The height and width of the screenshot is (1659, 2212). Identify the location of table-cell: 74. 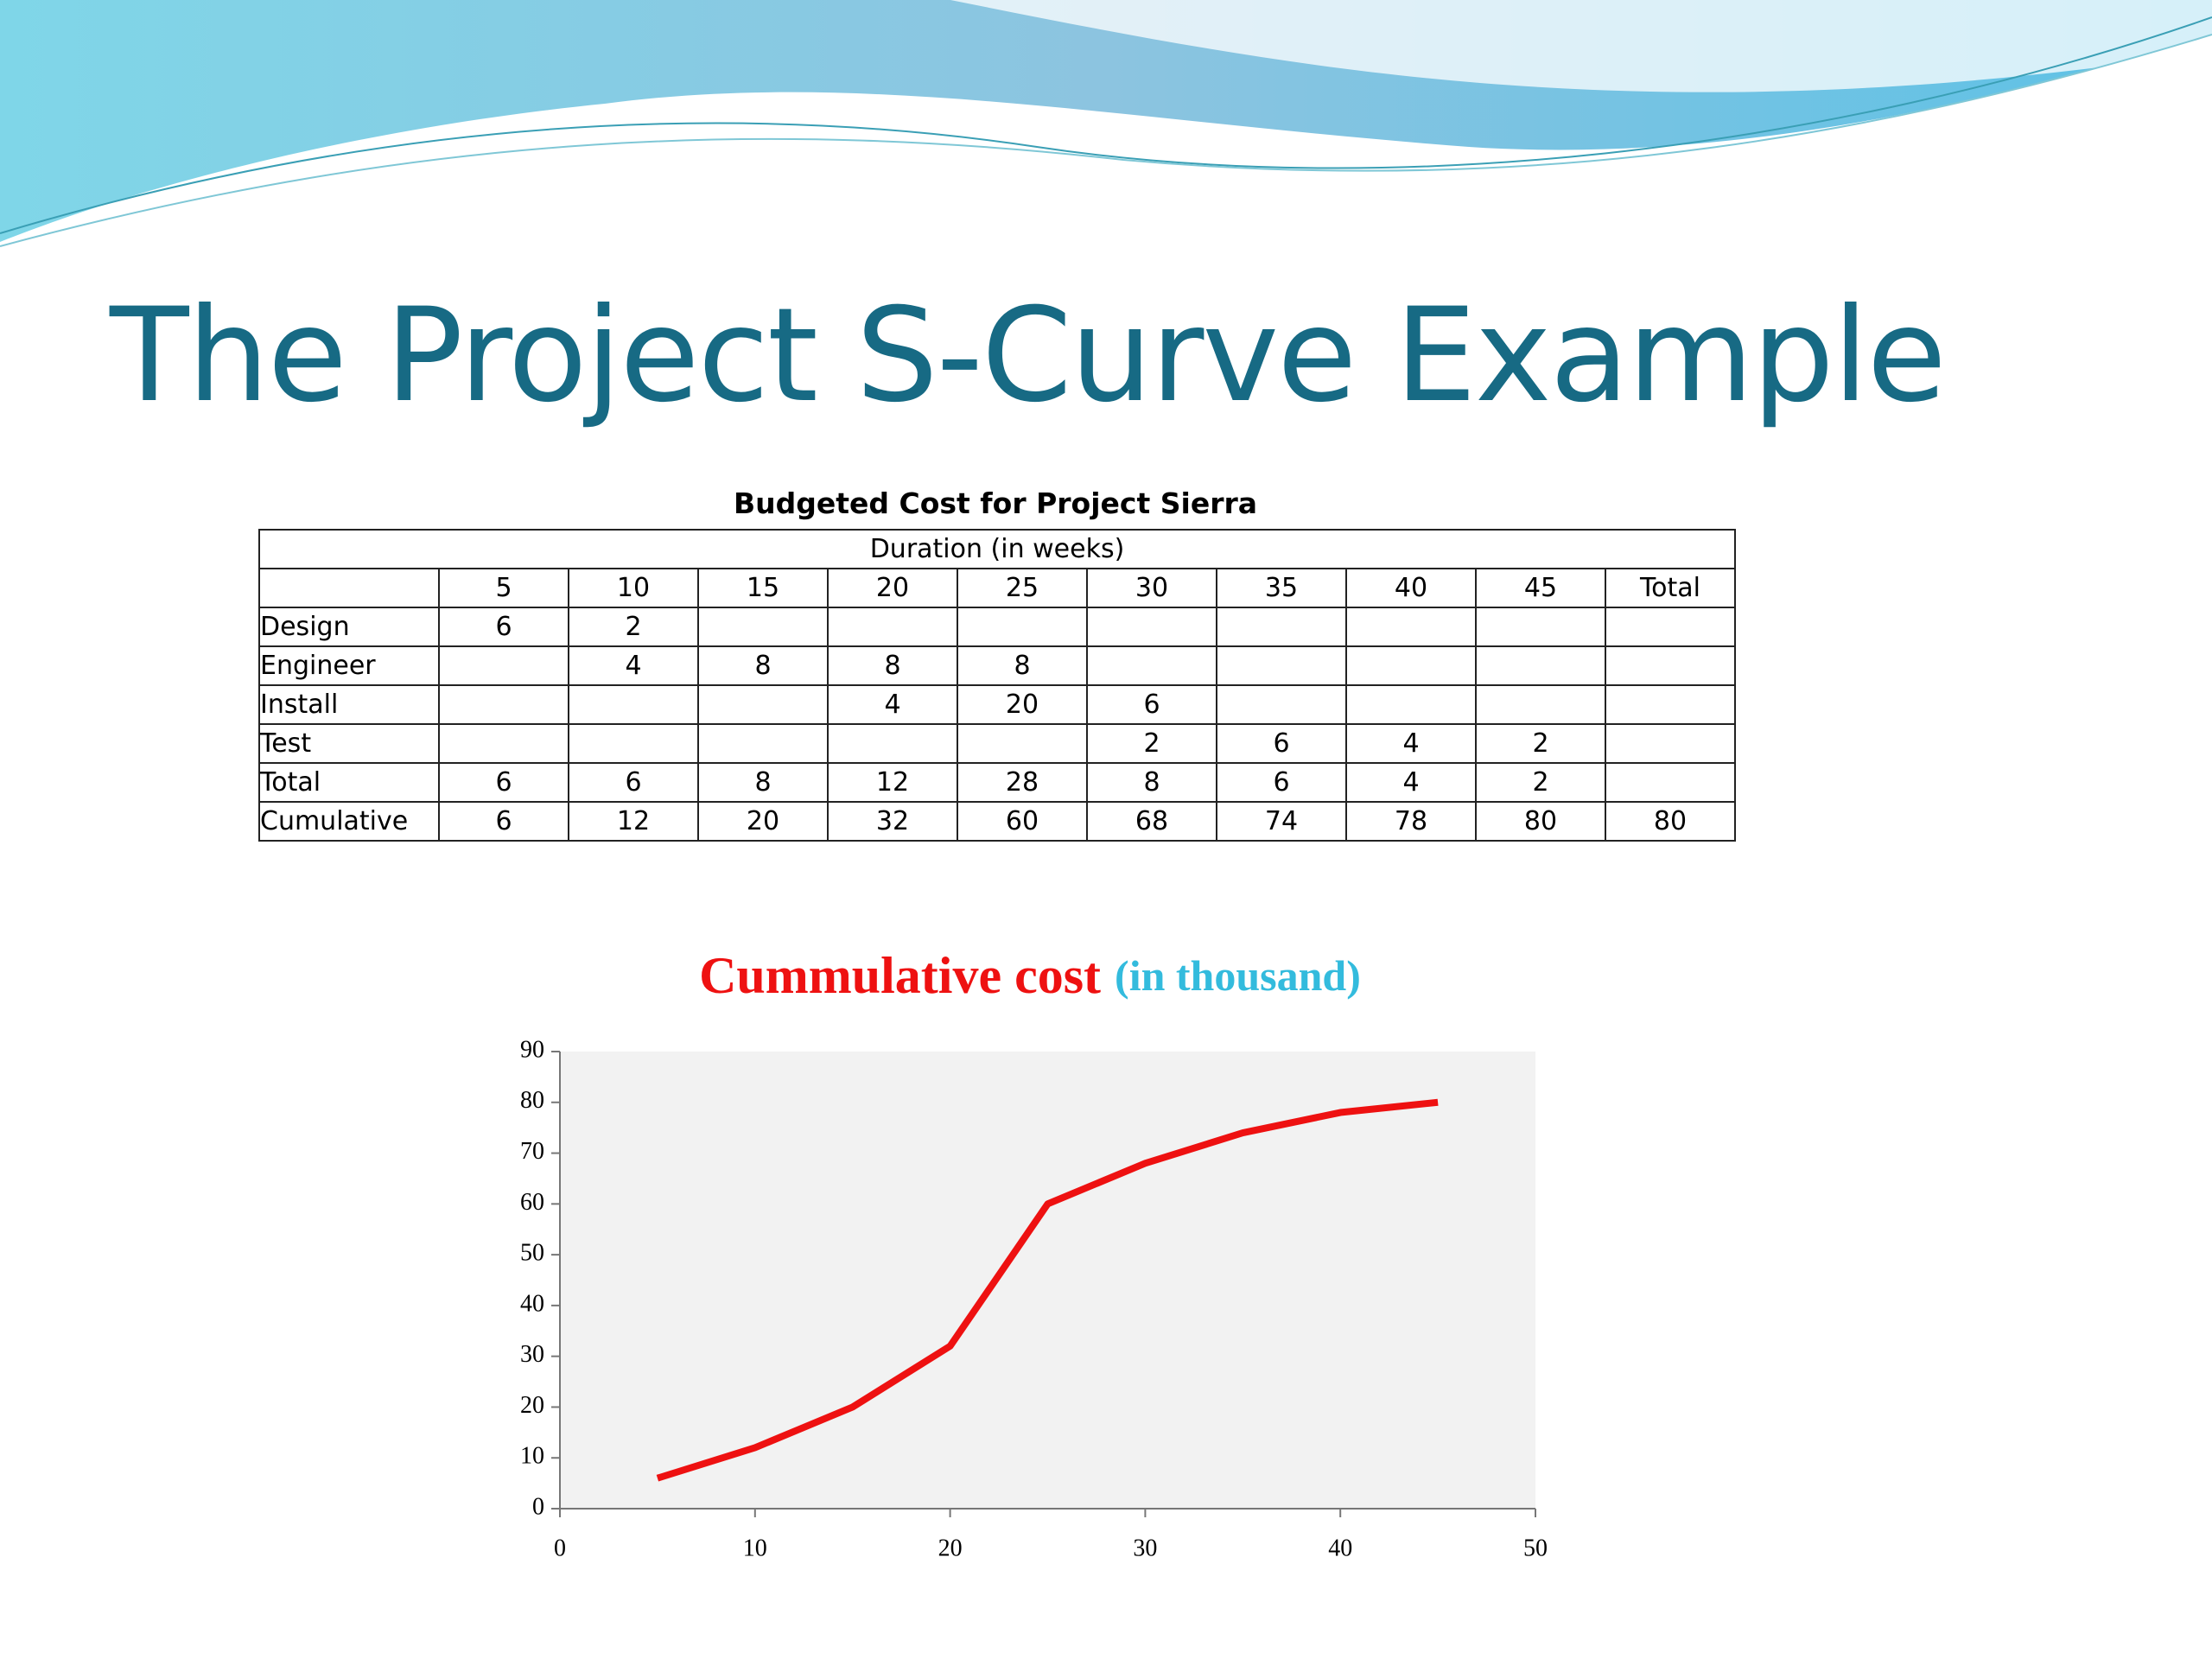
(1281, 821).